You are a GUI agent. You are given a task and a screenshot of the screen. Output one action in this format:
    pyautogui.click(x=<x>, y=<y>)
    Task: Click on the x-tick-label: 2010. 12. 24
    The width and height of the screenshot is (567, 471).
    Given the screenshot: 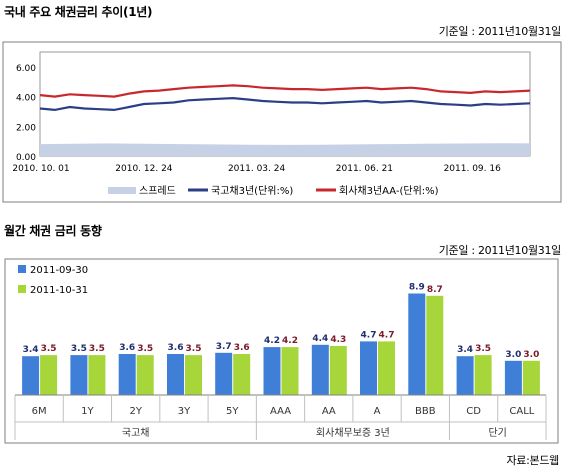 What is the action you would take?
    pyautogui.click(x=144, y=169)
    